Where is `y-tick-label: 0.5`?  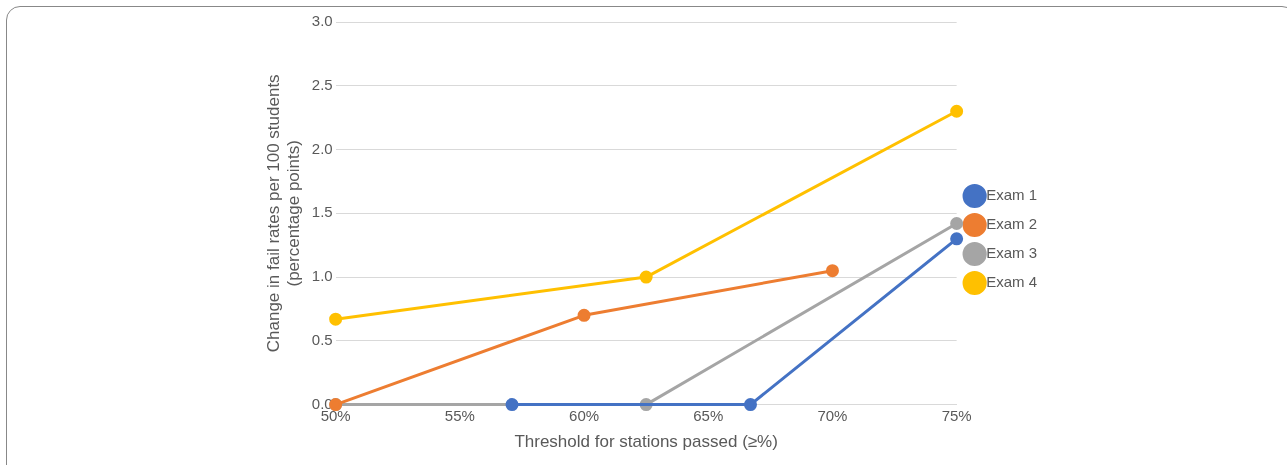
y-tick-label: 0.5 is located at coordinates (322, 339).